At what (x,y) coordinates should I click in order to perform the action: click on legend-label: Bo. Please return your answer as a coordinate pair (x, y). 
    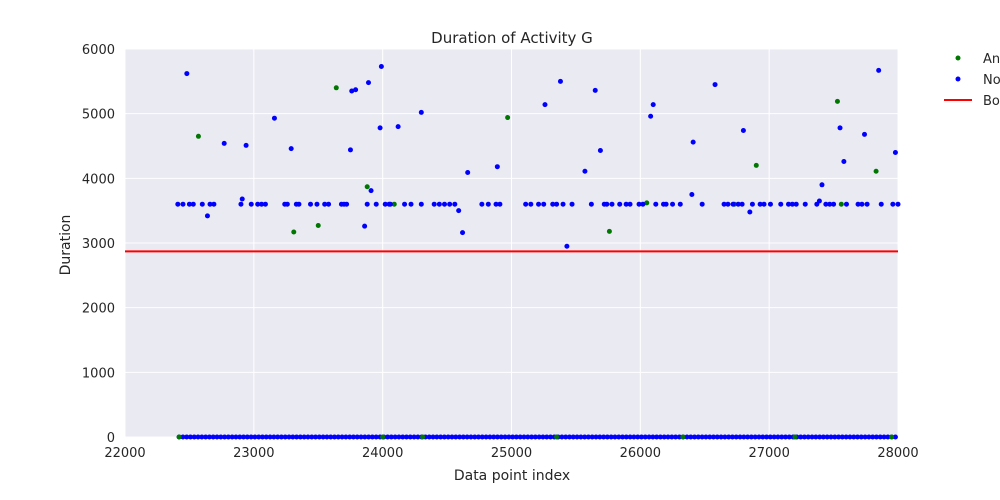
    Looking at the image, I should click on (991, 101).